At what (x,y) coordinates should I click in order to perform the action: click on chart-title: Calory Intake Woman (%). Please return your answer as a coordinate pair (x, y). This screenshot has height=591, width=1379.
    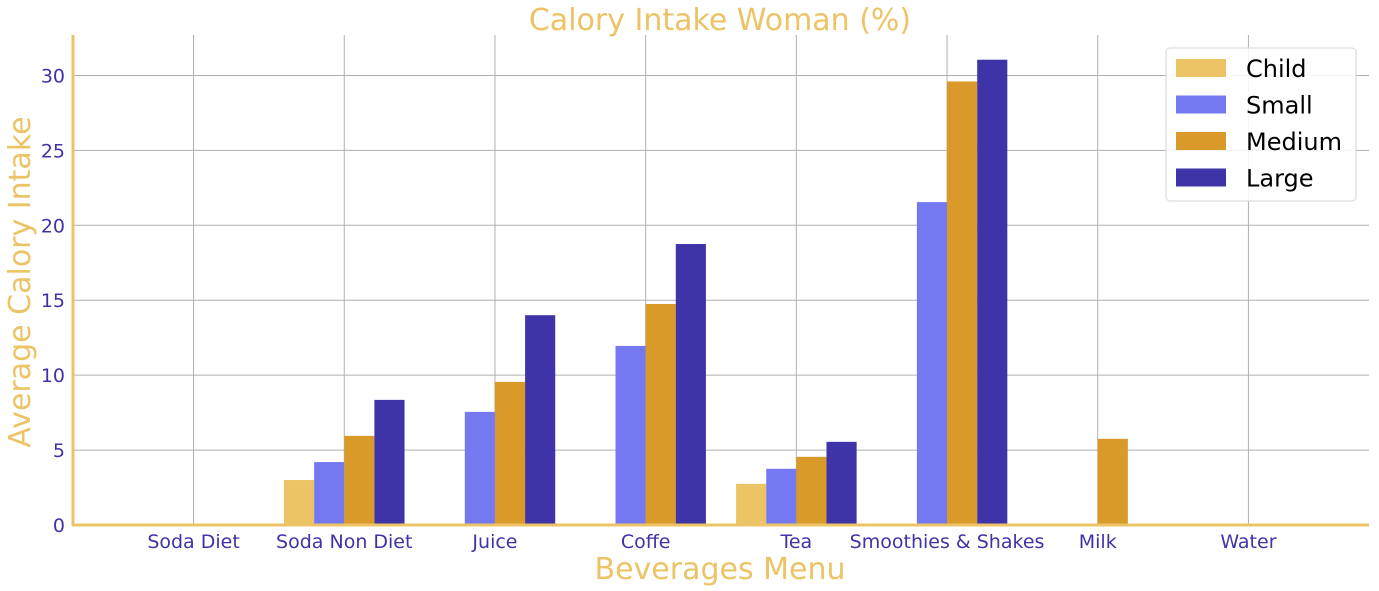
    Looking at the image, I should click on (720, 20).